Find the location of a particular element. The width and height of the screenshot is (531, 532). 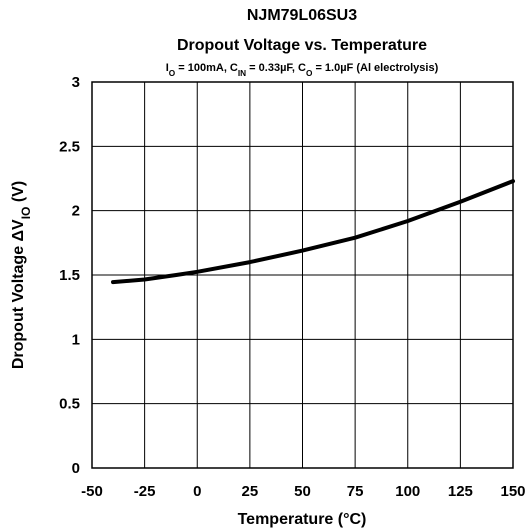

y-tick-label: 2 is located at coordinates (76, 211).